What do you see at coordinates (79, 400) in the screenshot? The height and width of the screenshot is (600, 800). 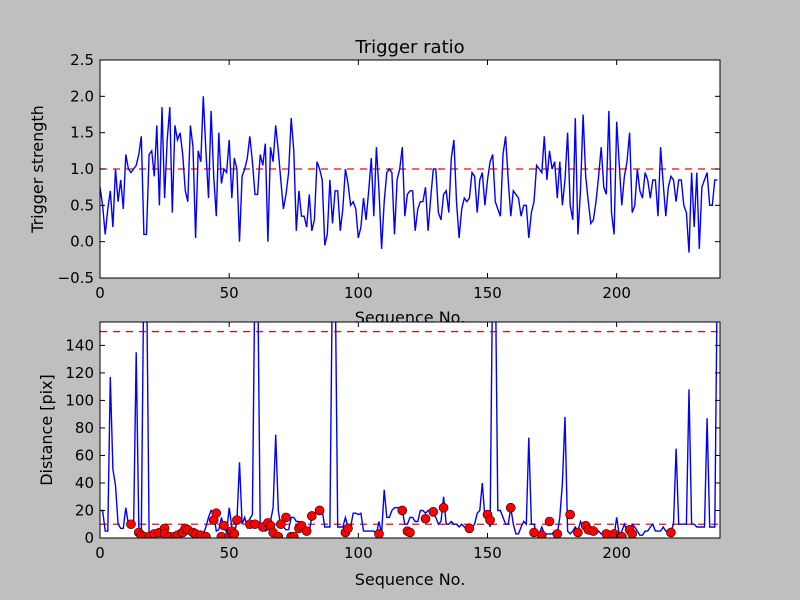 I see `bottom-y-tick-label: 100` at bounding box center [79, 400].